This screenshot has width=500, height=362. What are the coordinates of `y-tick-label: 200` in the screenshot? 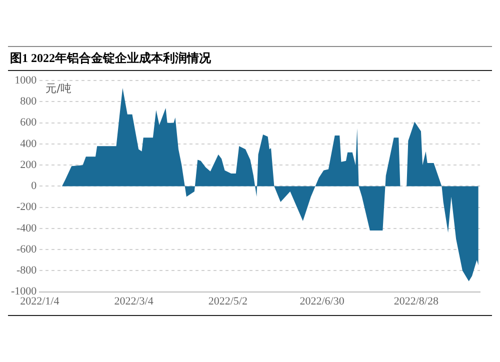 It's located at (29, 164).